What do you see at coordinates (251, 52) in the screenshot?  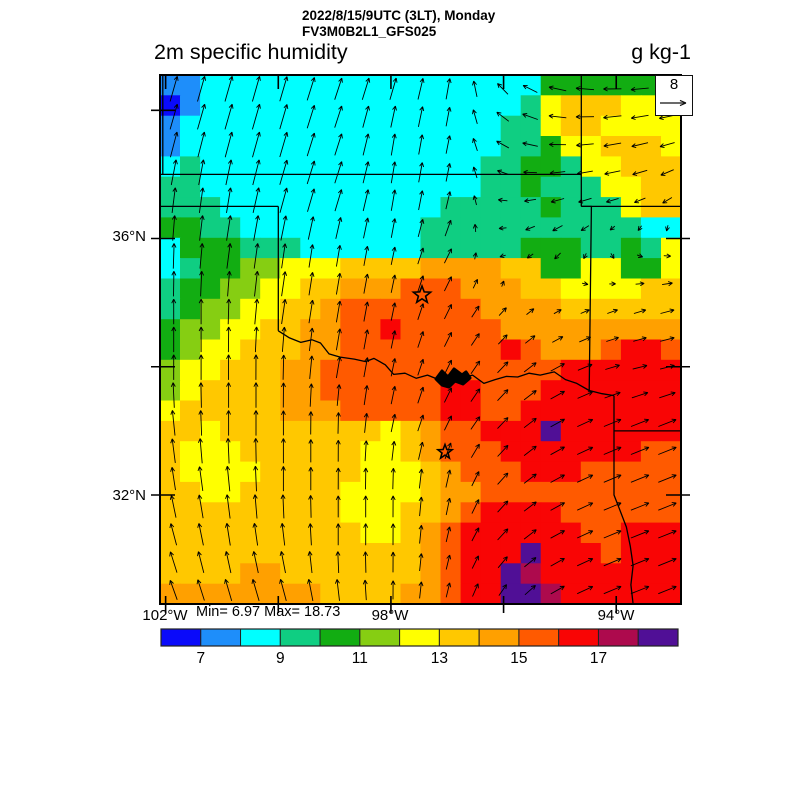 I see `page-title: 2m specific humidity` at bounding box center [251, 52].